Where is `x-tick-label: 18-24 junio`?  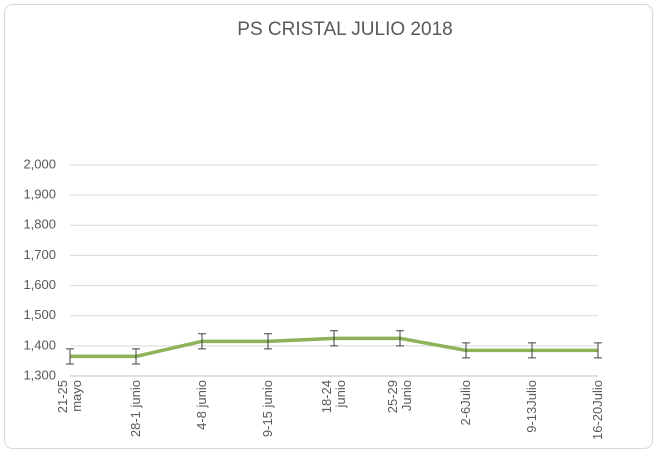
x-tick-label: 18-24 junio is located at coordinates (333, 397).